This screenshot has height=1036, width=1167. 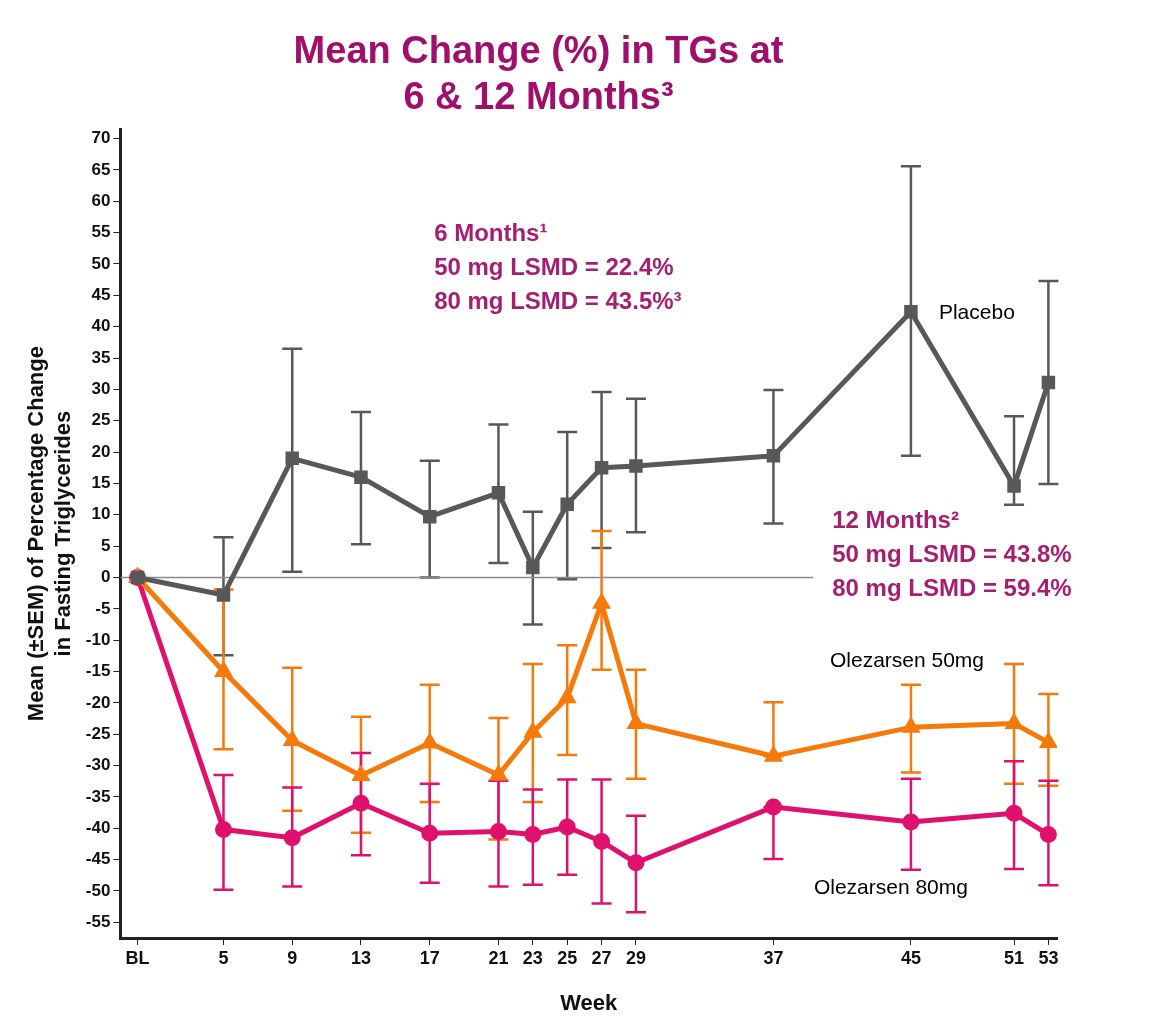 I want to click on y-tick-label: -15, so click(x=98, y=671).